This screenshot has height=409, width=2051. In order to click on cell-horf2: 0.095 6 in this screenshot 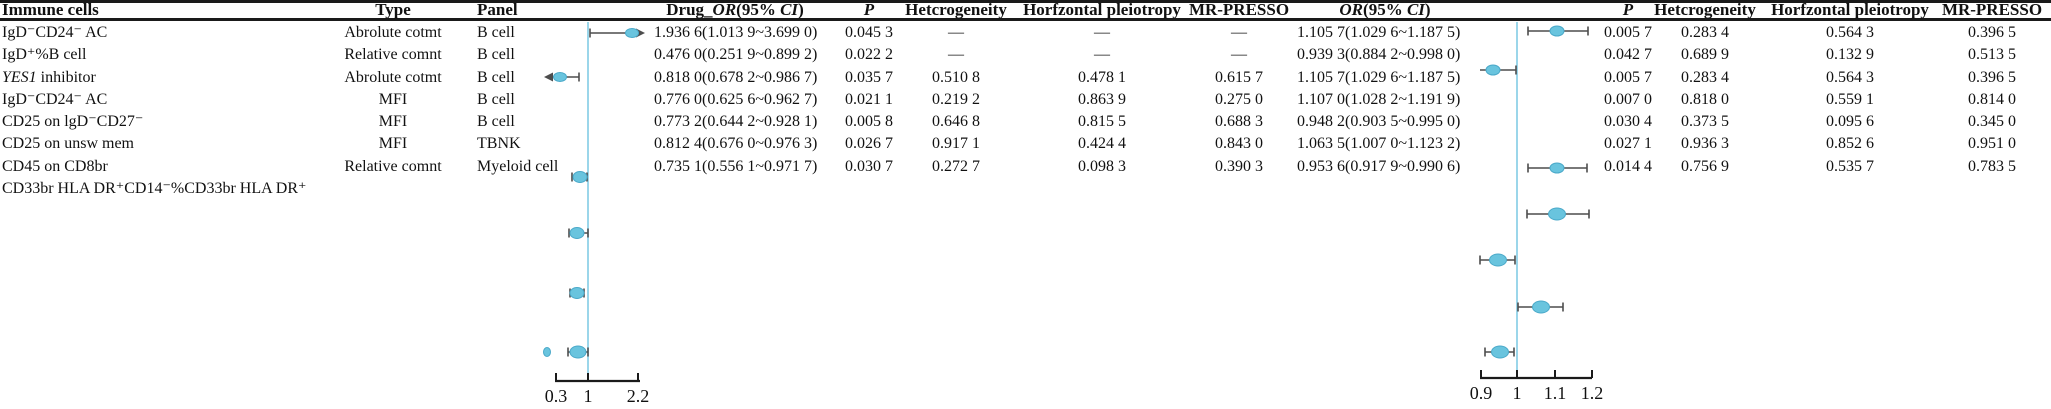, I will do `click(1850, 121)`.